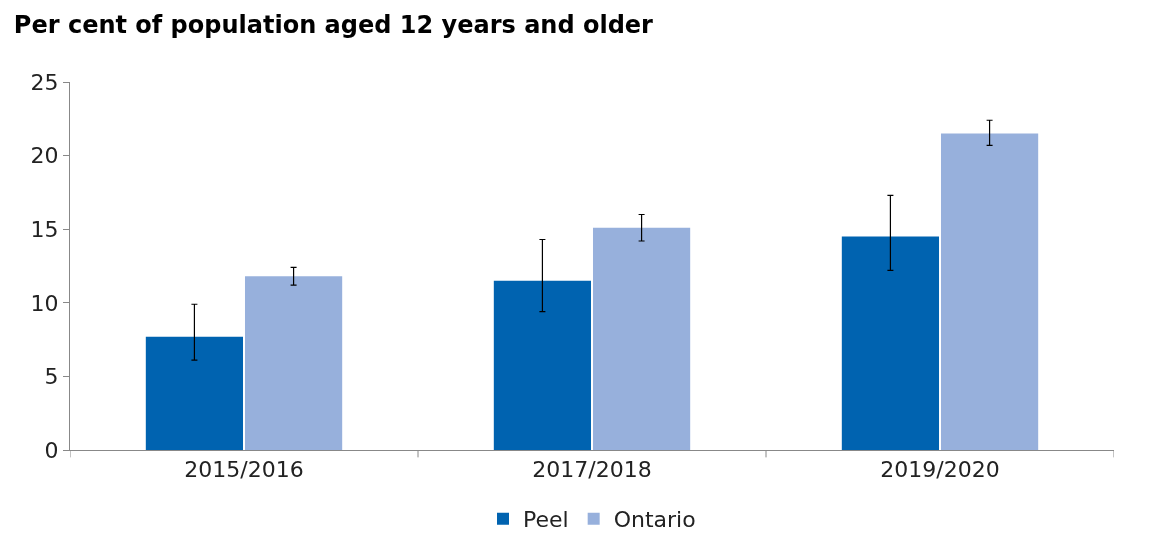 The width and height of the screenshot is (1154, 552). Describe the element at coordinates (44, 303) in the screenshot. I see `y-tick-label: 10` at that location.